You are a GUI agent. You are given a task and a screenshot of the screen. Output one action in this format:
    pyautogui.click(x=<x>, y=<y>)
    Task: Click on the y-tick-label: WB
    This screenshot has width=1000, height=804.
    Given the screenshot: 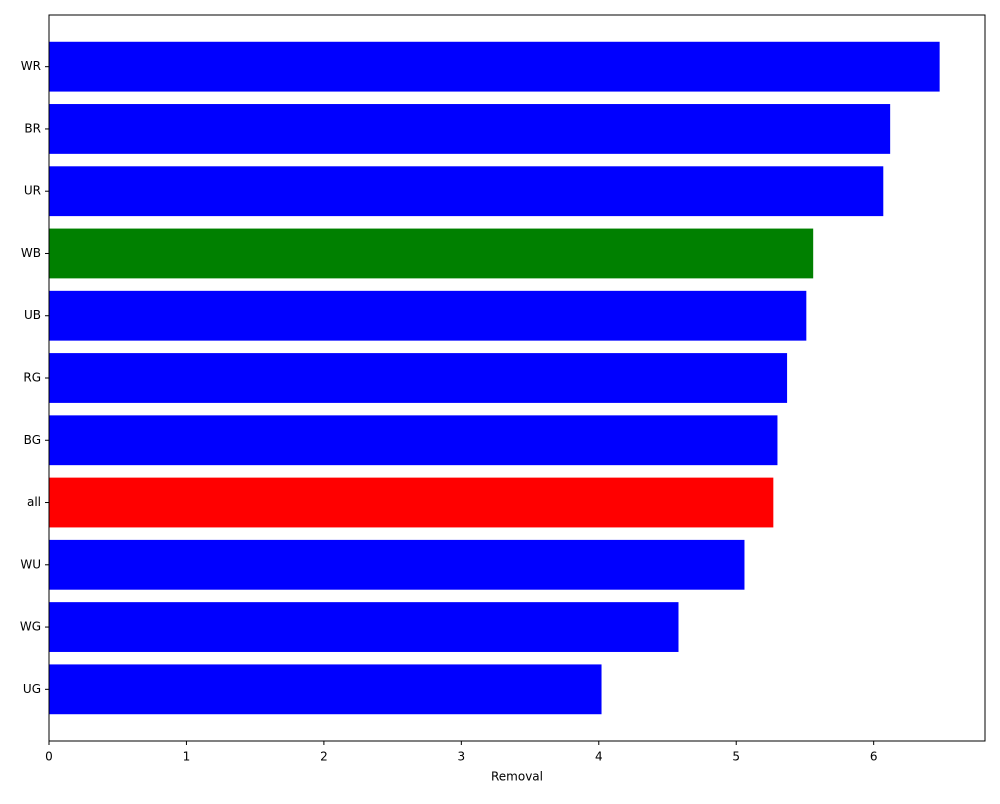 What is the action you would take?
    pyautogui.click(x=31, y=253)
    